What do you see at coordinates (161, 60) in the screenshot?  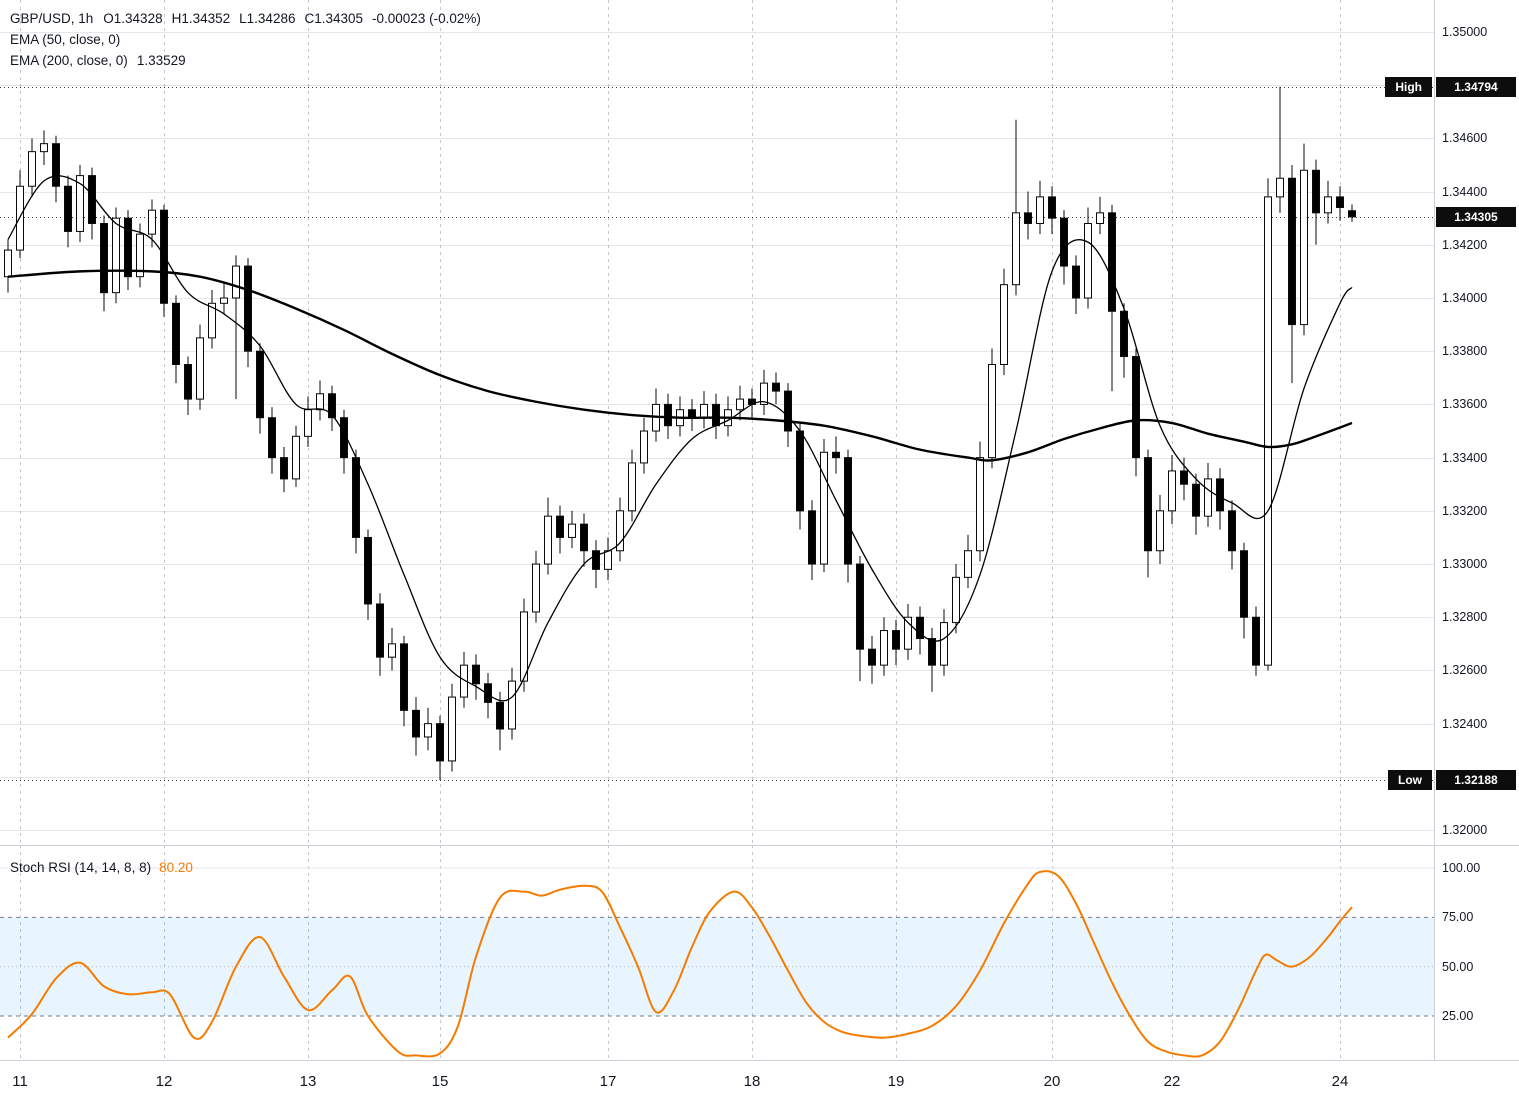 I see `ema200-value: 1.33529` at bounding box center [161, 60].